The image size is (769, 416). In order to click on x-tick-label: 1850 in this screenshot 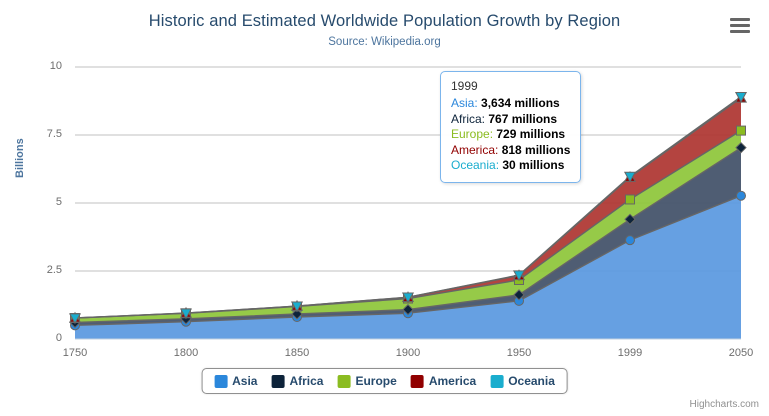, I will do `click(297, 353)`.